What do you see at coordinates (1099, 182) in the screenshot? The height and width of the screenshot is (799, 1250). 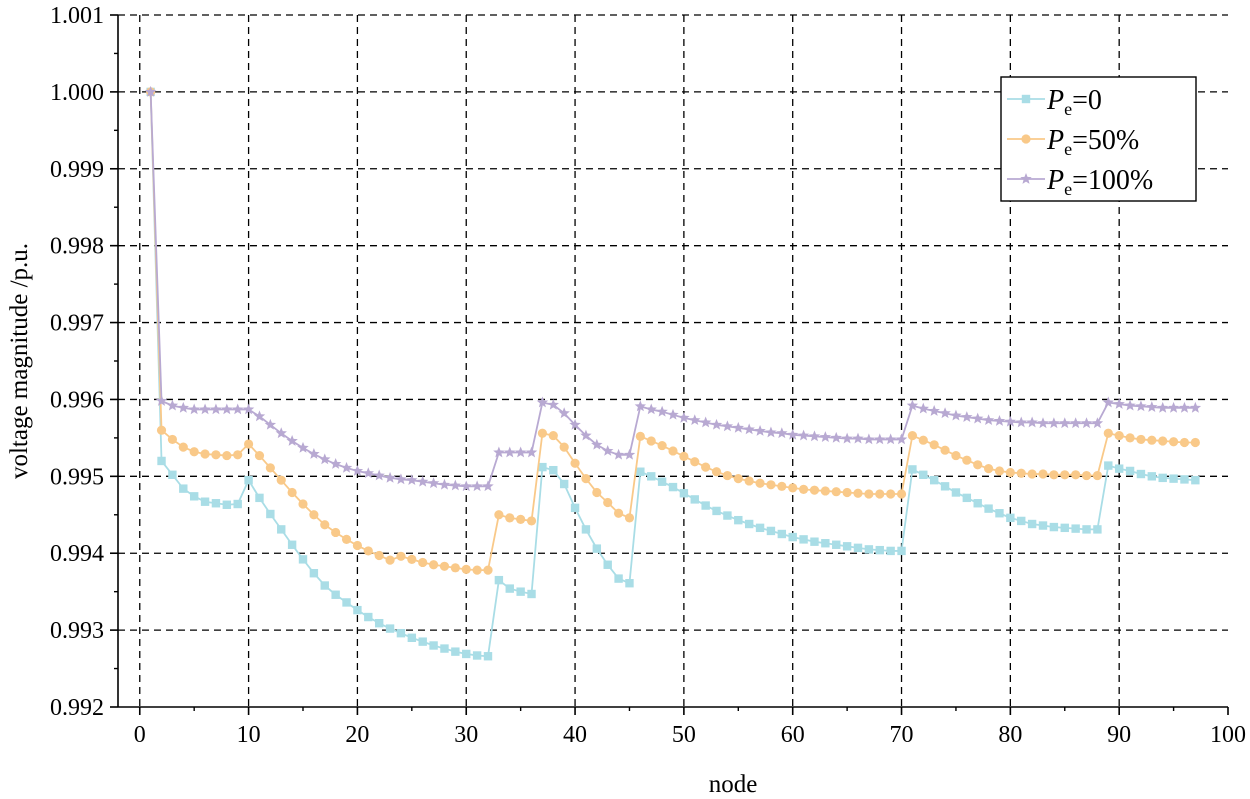 I see `legend-label: Pe=100%` at bounding box center [1099, 182].